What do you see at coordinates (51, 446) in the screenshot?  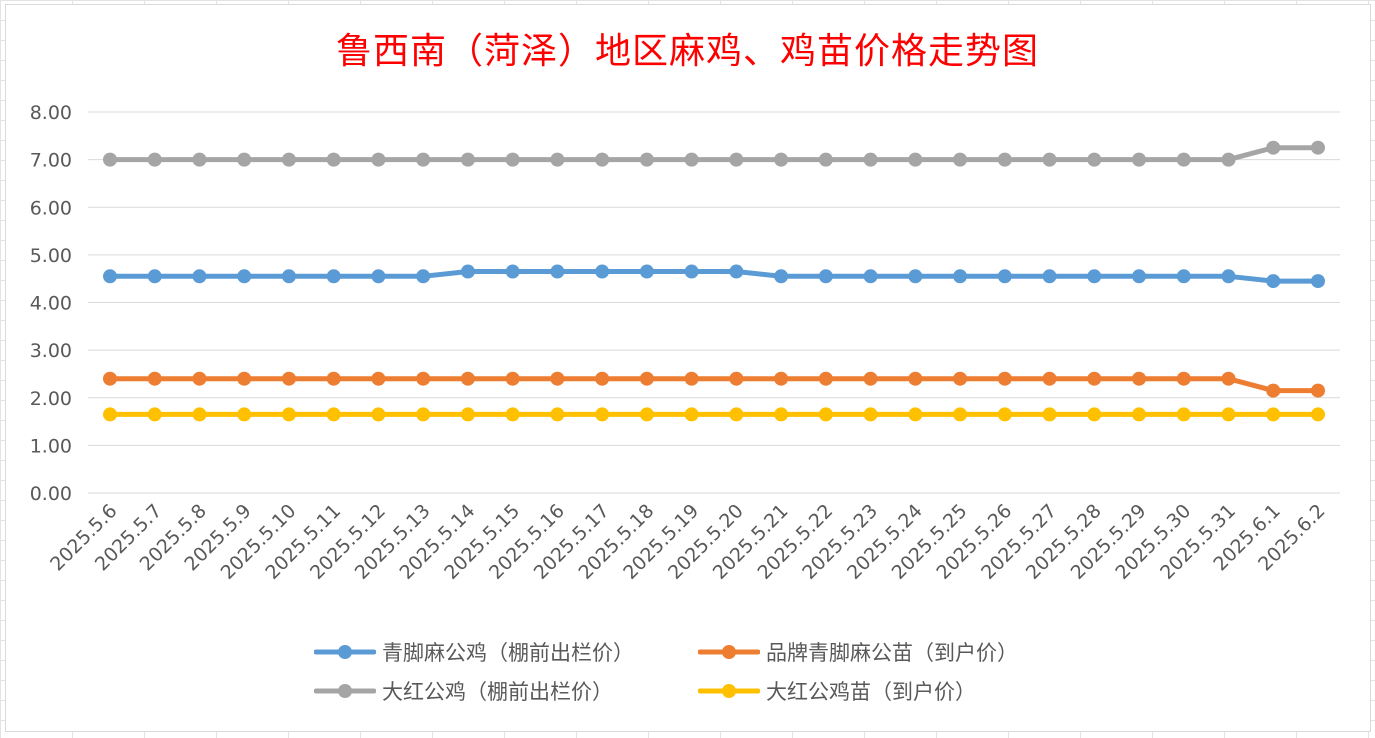 I see `y-tick-label: 1.00` at bounding box center [51, 446].